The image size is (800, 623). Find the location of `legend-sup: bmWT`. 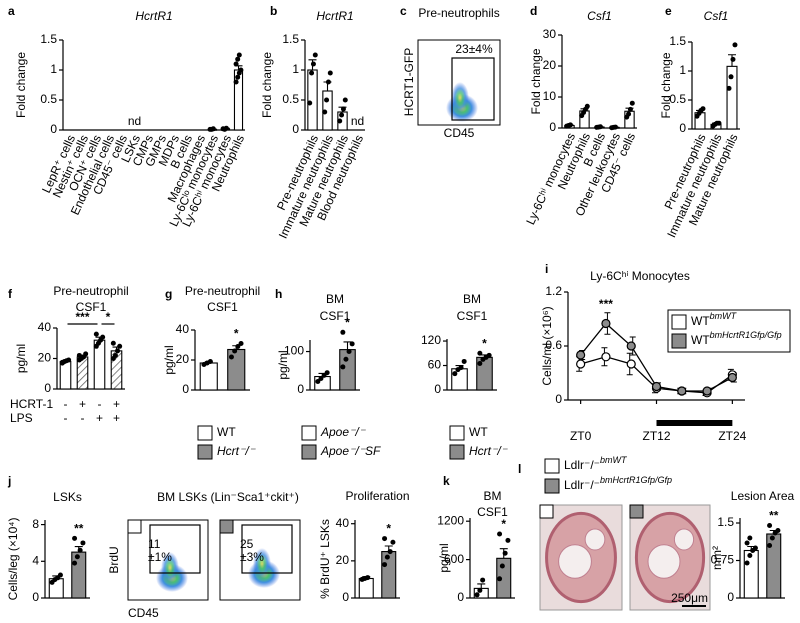

legend-sup: bmWT is located at coordinates (724, 316).